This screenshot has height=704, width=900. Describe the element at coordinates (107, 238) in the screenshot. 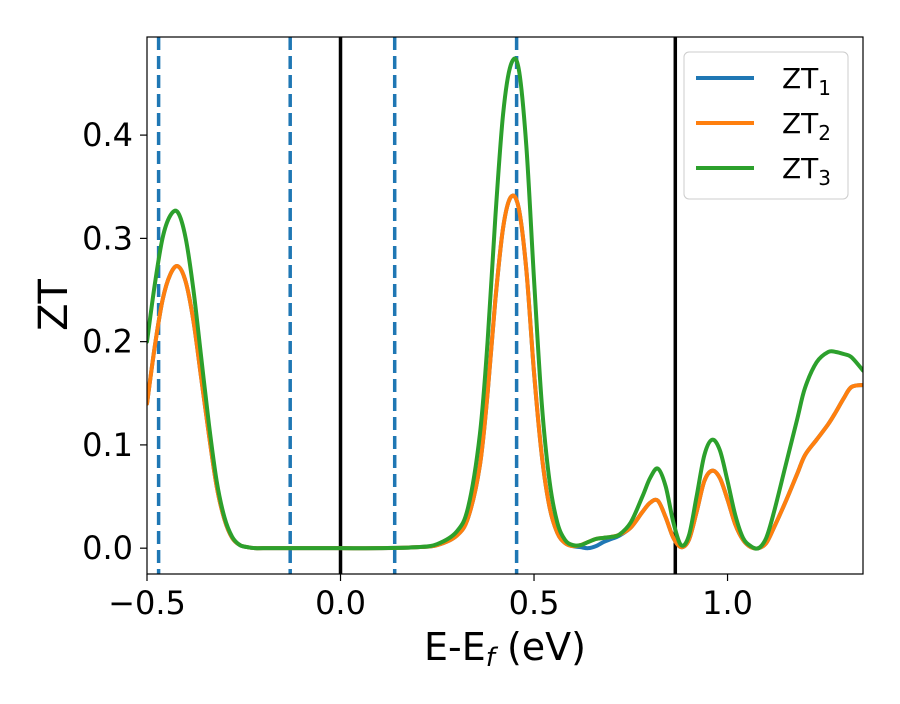

I see `y-tick-label: 0.3` at that location.